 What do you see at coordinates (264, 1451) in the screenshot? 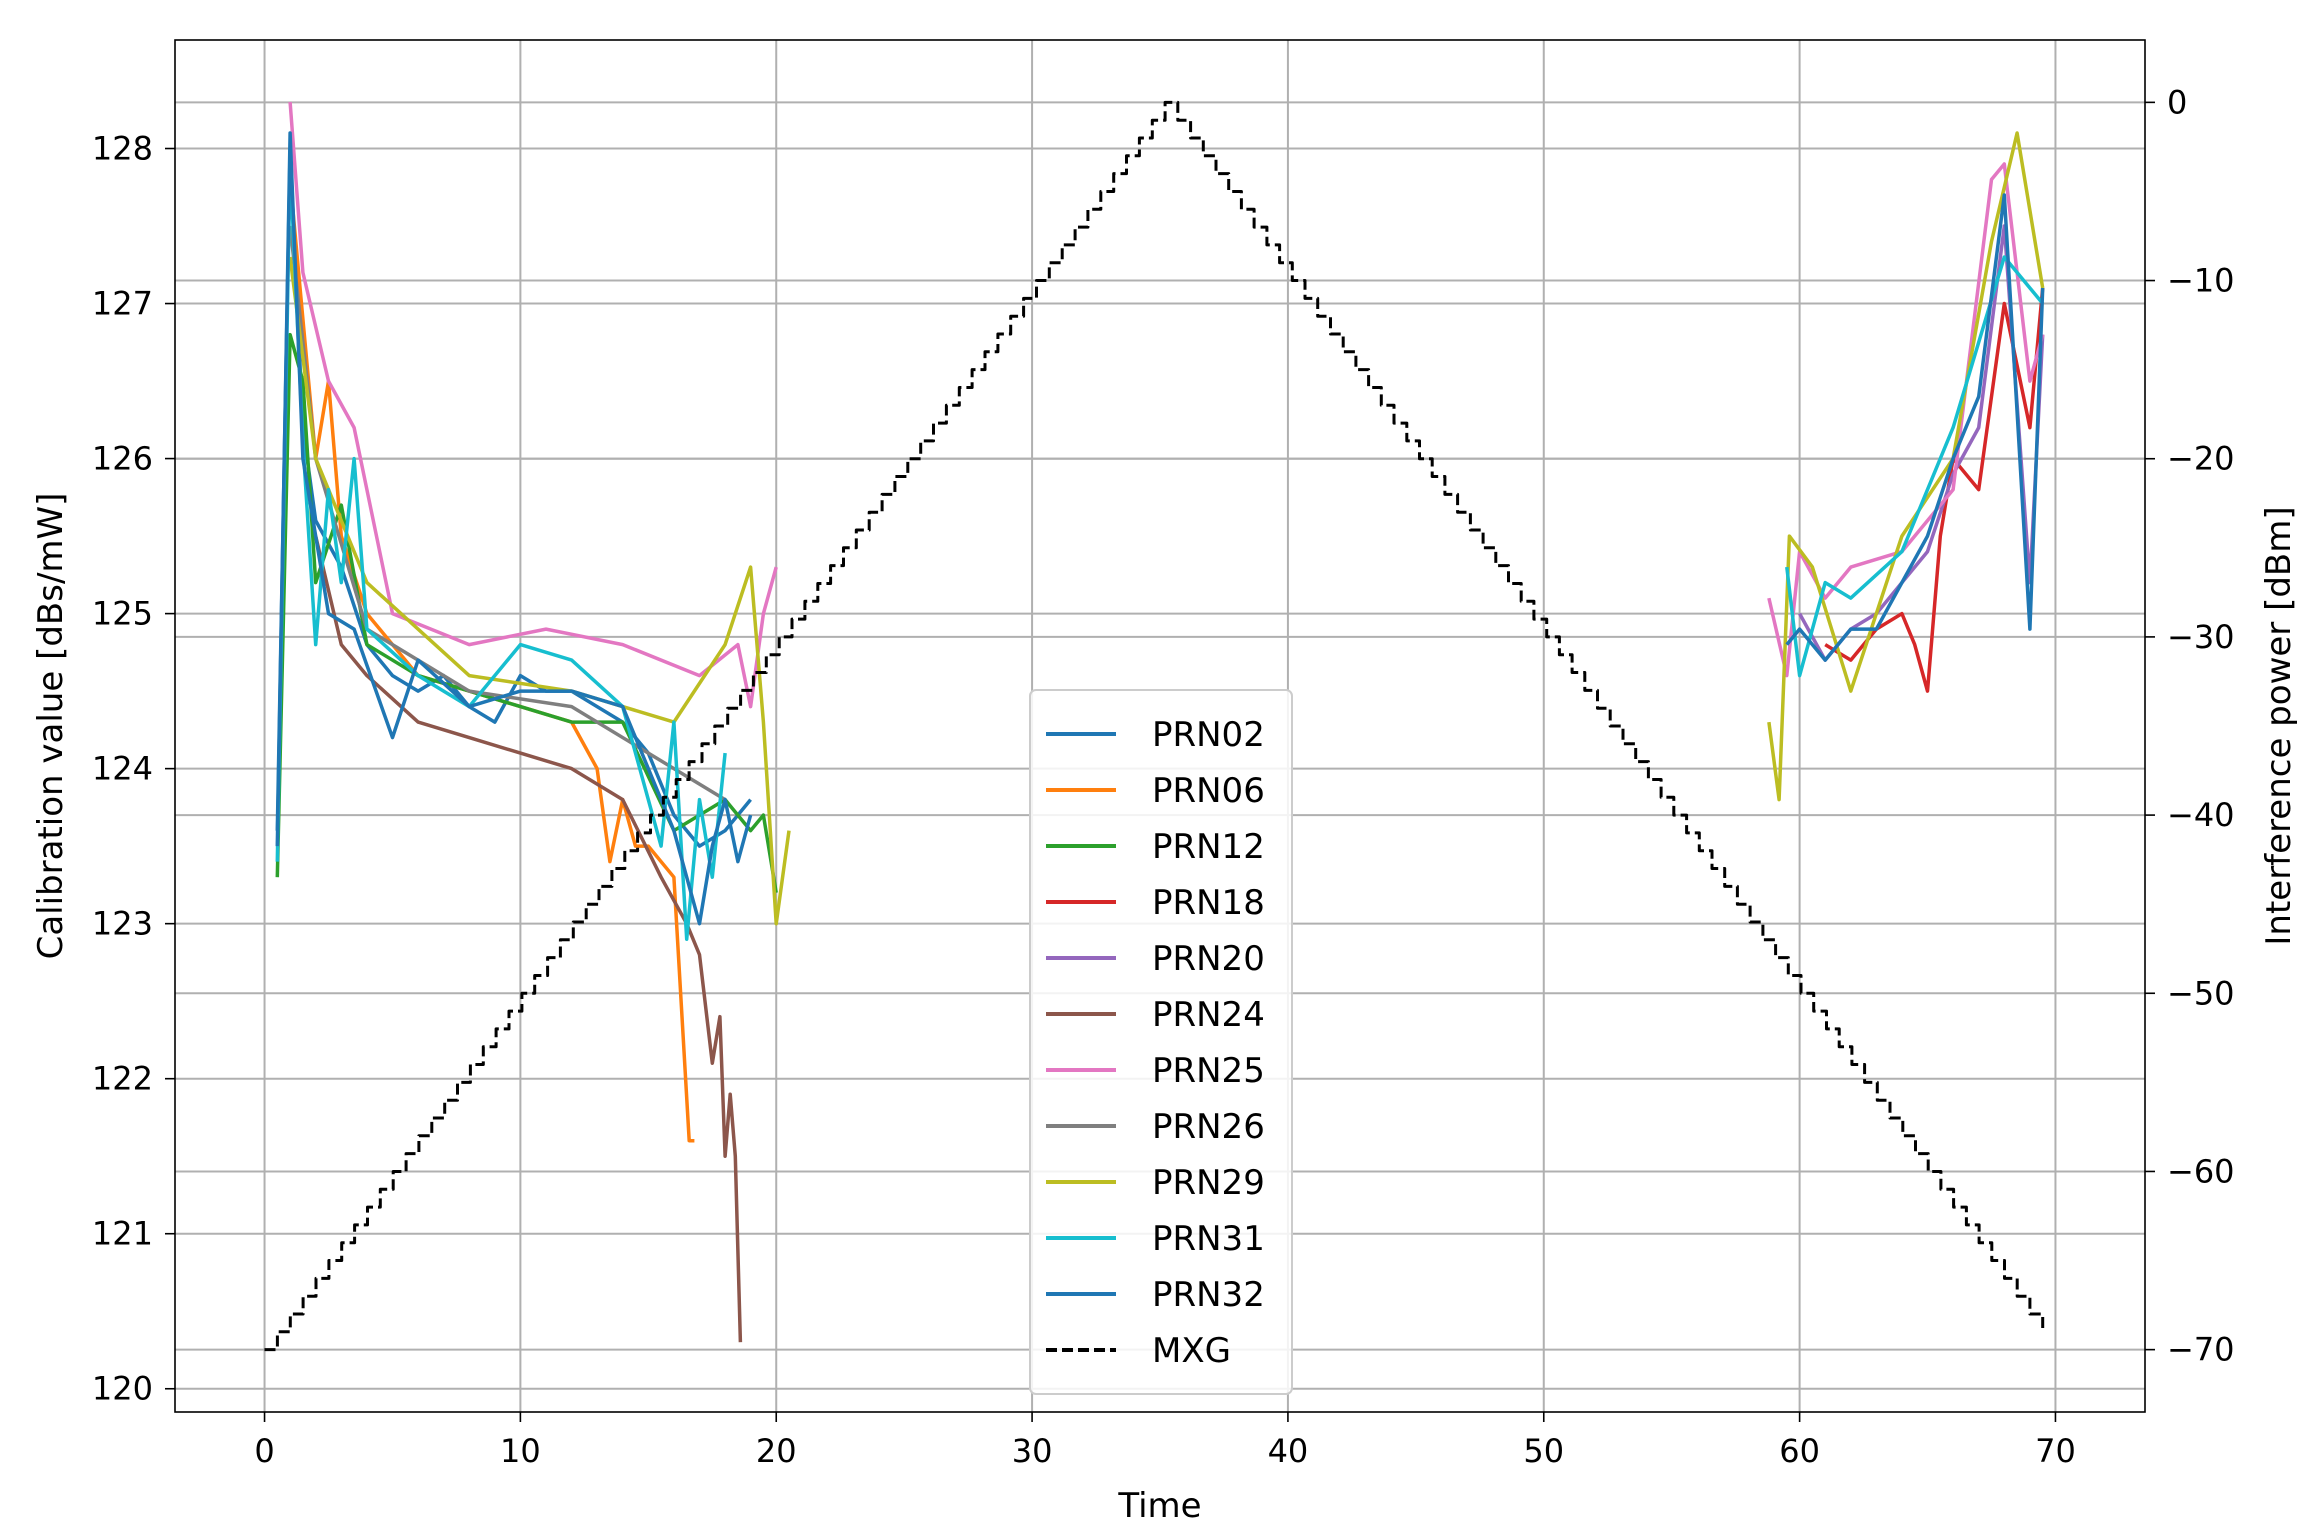
I see `x-tick-label: 0` at bounding box center [264, 1451].